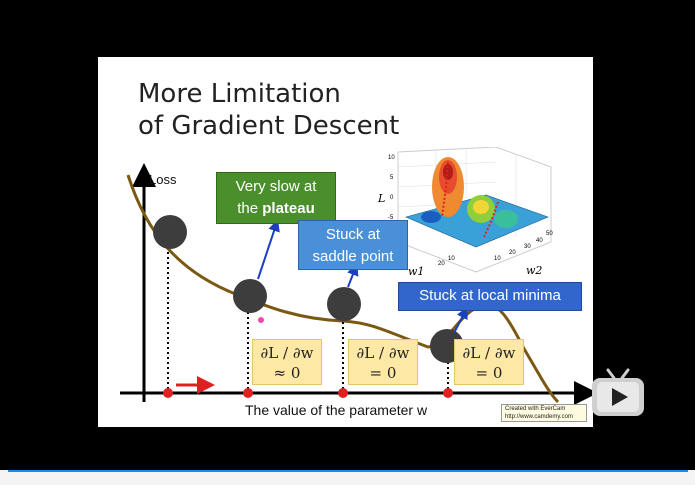  What do you see at coordinates (527, 247) in the screenshot?
I see `svg-text: 30` at bounding box center [527, 247].